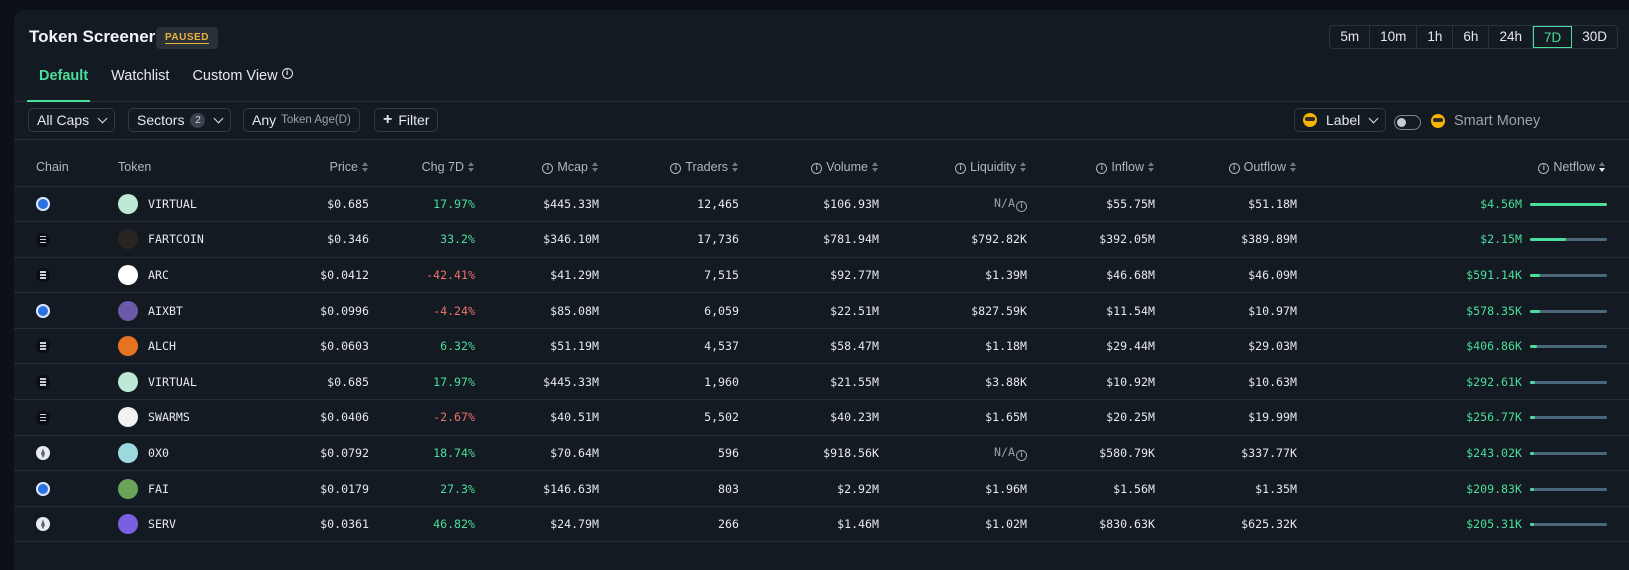 The image size is (1629, 570). I want to click on tab-default: Default, so click(58, 85).